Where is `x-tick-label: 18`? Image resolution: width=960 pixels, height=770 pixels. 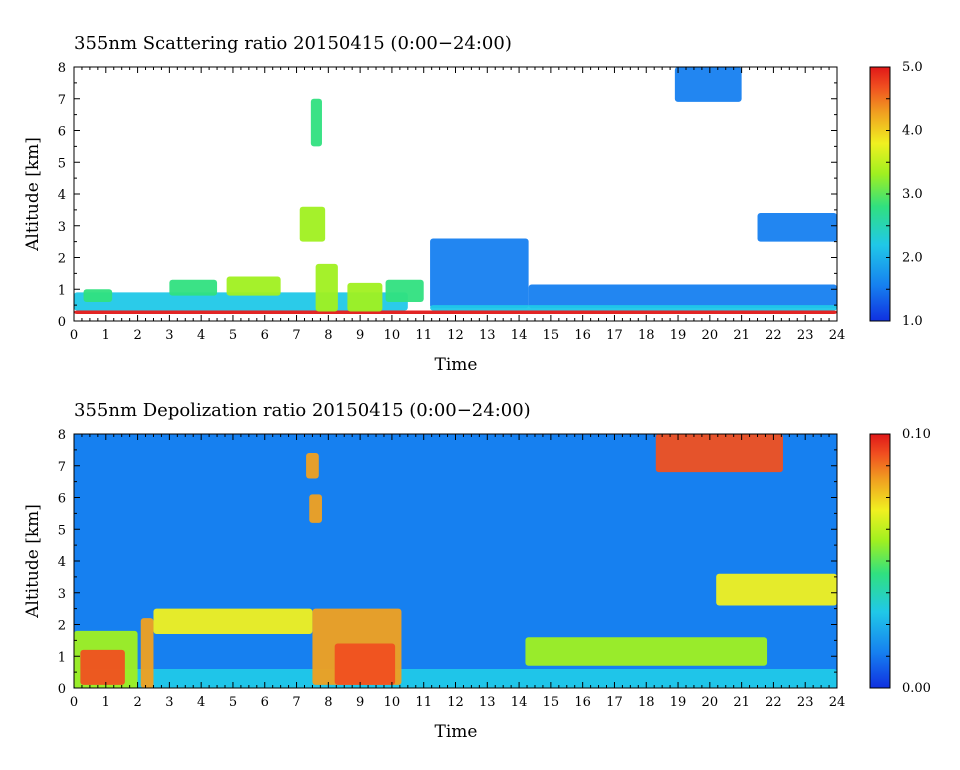
x-tick-label: 18 is located at coordinates (646, 335).